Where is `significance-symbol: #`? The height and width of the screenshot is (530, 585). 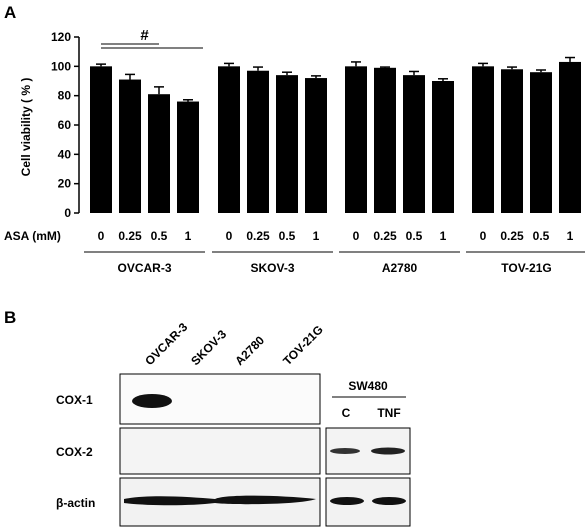
significance-symbol: # is located at coordinates (144, 35).